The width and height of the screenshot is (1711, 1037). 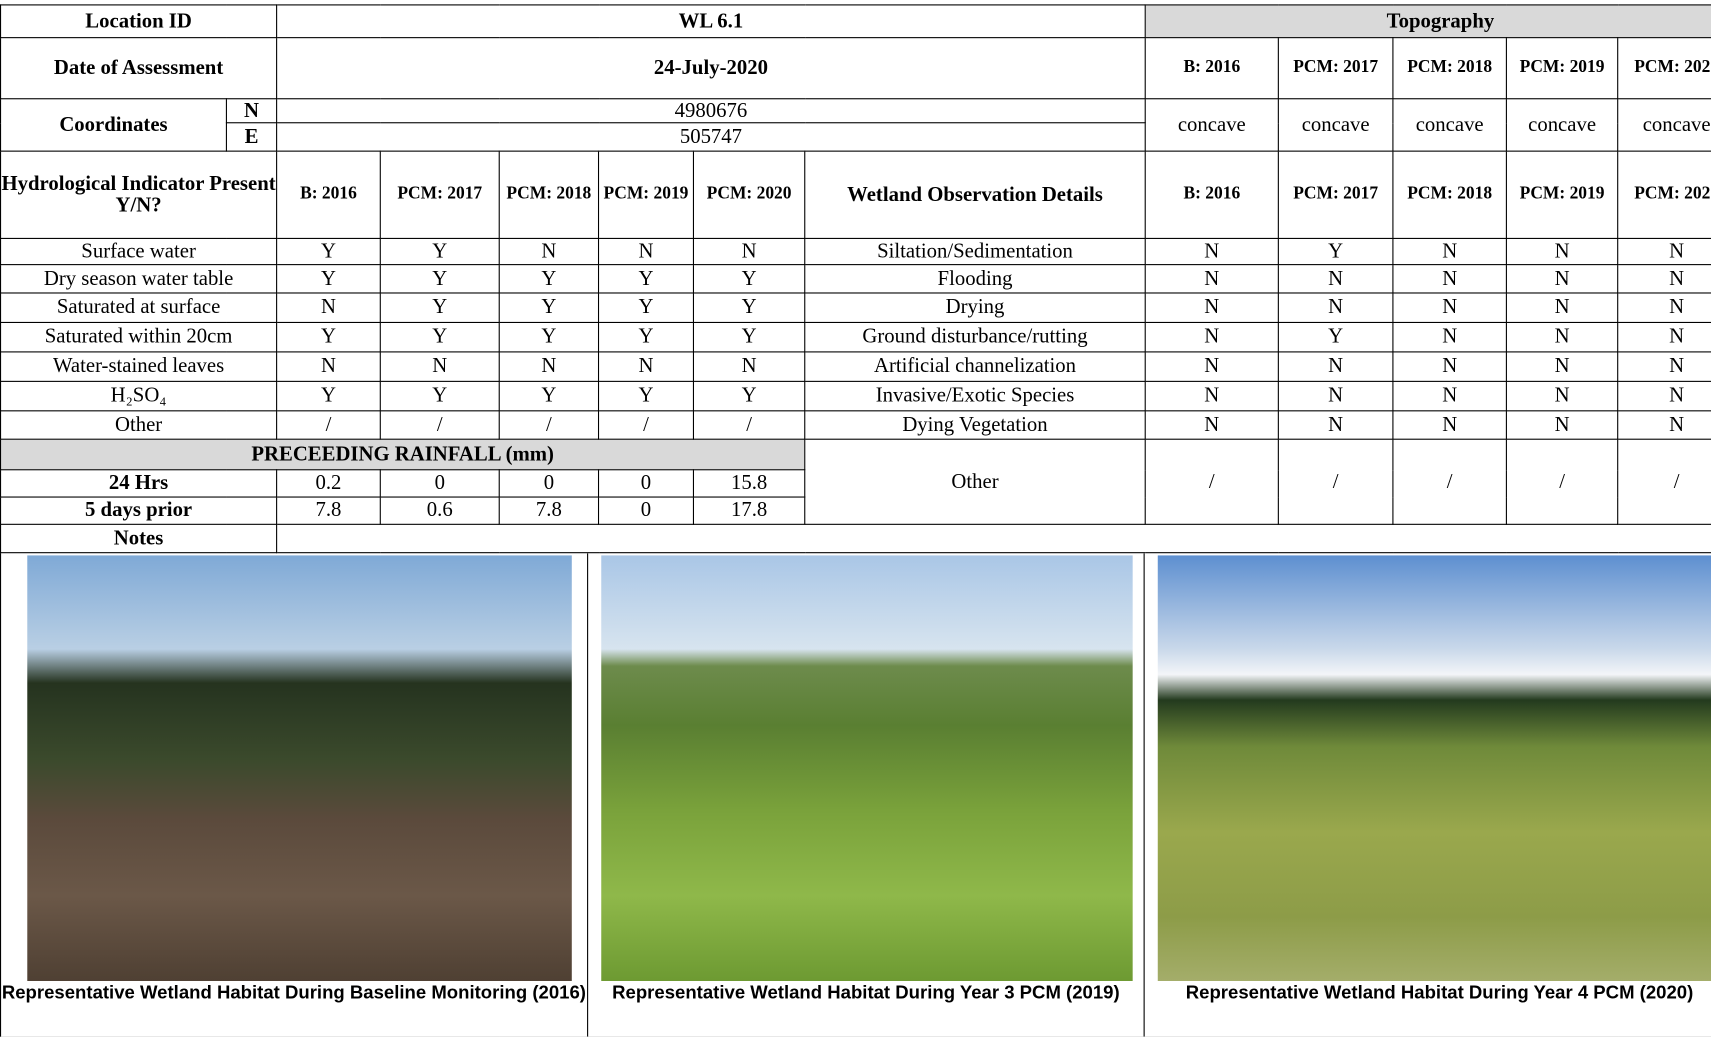 What do you see at coordinates (711, 21) in the screenshot?
I see `table-cell: WL 6.1` at bounding box center [711, 21].